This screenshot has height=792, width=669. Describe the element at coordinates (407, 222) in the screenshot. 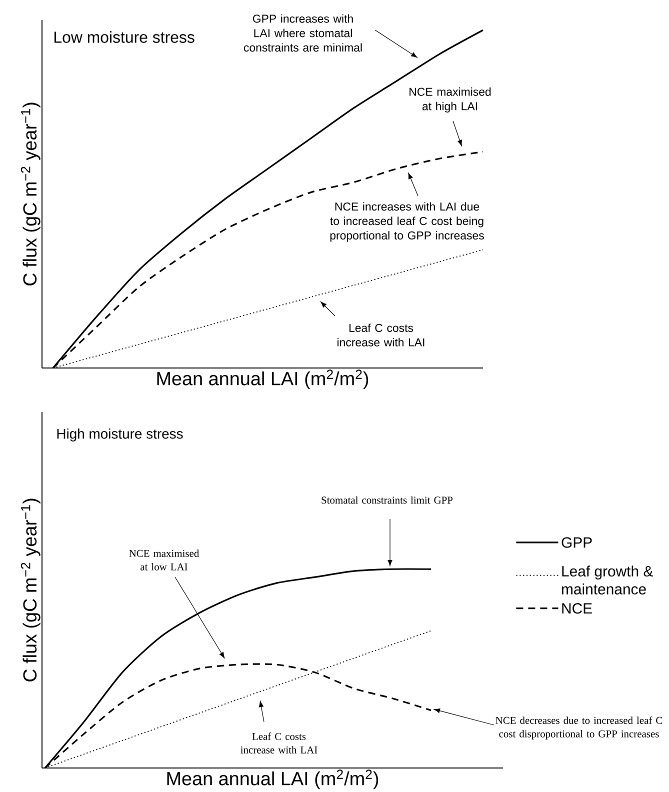

I see `annotation: NCE increases with LAI due to increased leaf C cost being proportional to GPP increases` at that location.